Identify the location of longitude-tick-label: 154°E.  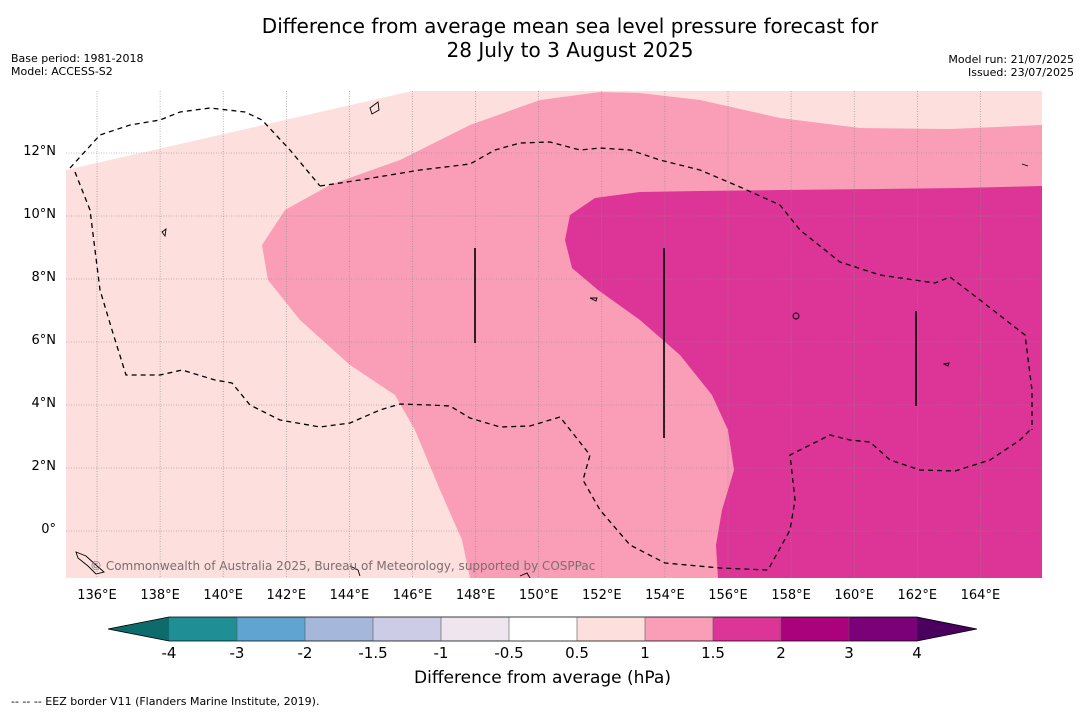
(665, 595).